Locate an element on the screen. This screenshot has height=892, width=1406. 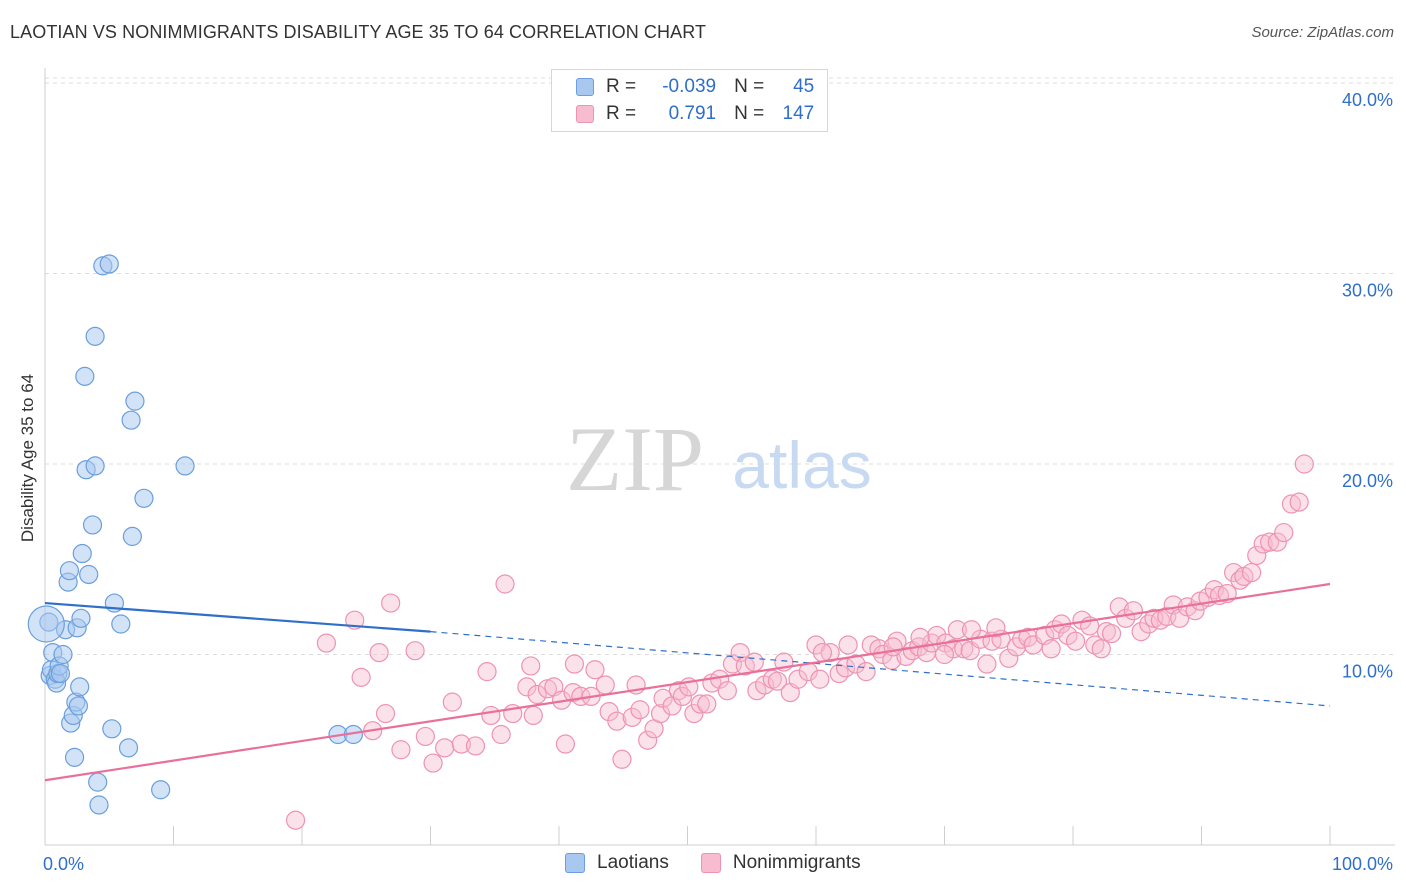
laotians-trend-extension is located at coordinates (880, 669).